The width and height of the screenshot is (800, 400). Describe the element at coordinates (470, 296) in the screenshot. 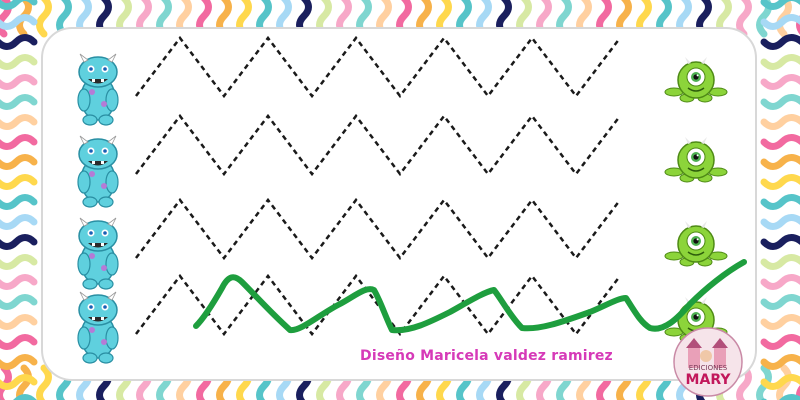

I see `traced-line` at that location.